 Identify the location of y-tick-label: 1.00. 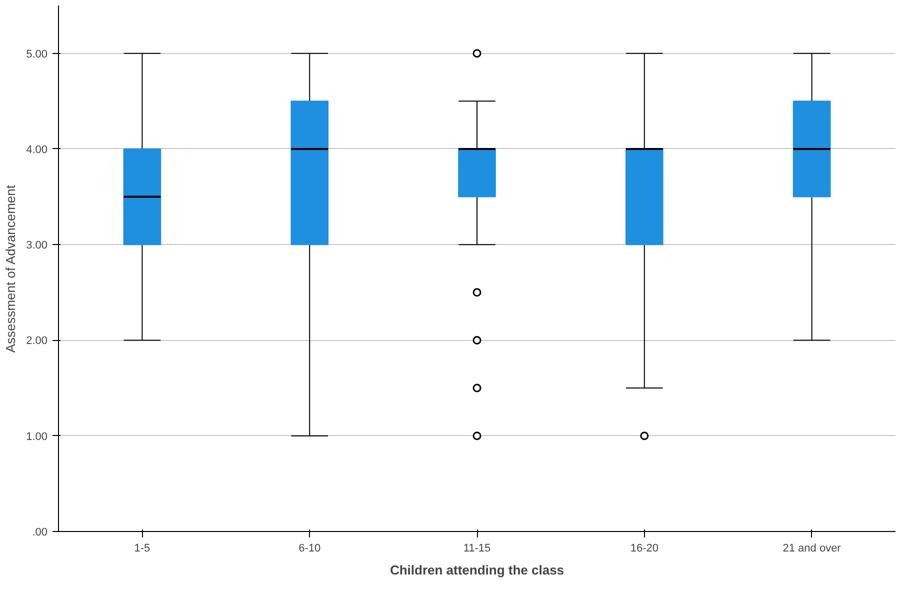
(37, 436).